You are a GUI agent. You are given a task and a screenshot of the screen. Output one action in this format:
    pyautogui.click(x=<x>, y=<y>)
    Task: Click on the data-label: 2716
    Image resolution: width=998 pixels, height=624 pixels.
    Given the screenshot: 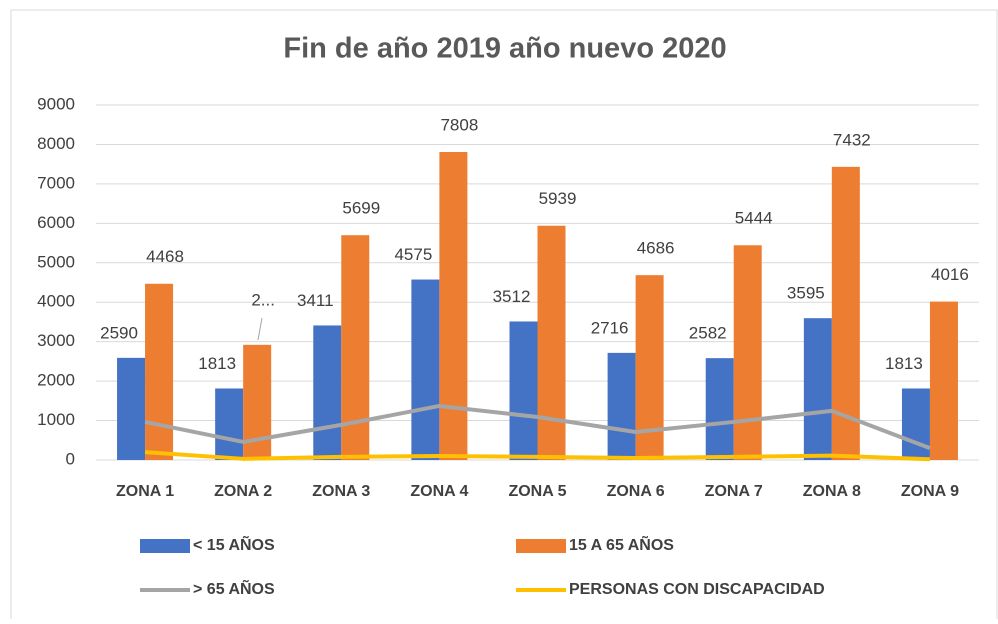 What is the action you would take?
    pyautogui.click(x=610, y=327)
    